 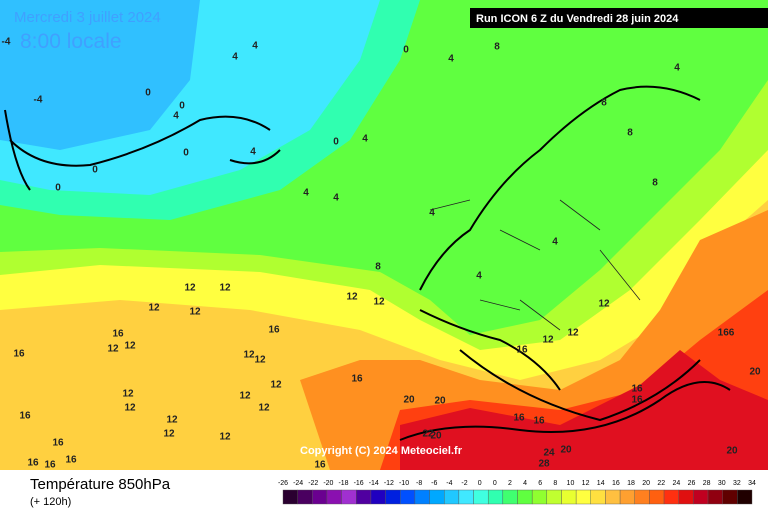 What do you see at coordinates (328, 483) in the screenshot?
I see `legend-label: -20` at bounding box center [328, 483].